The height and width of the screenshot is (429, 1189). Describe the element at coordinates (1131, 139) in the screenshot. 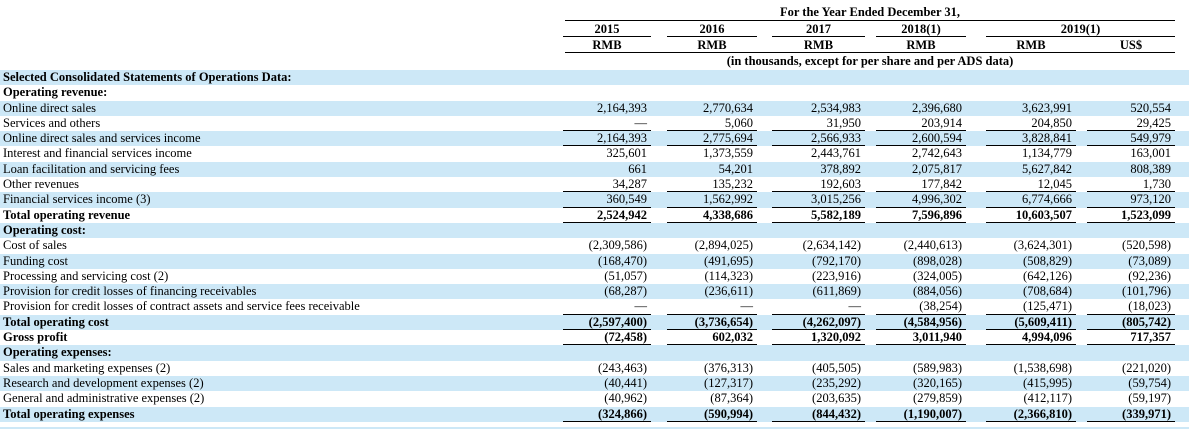

I see `cell-2019-usd: 549,979` at that location.